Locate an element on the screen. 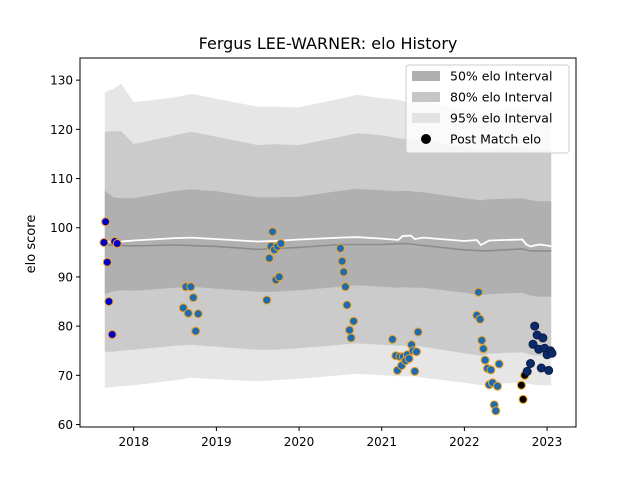 Image resolution: width=640 pixels, height=480 pixels. x-tick-label: 2019 is located at coordinates (216, 442).